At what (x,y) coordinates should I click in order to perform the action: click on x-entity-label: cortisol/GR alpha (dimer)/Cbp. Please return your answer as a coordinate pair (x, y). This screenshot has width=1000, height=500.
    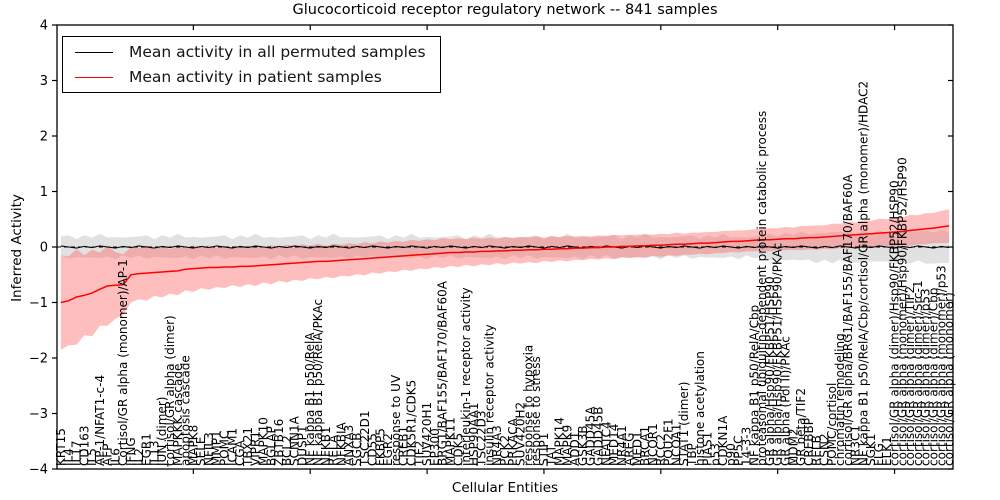
    Looking at the image, I should click on (934, 377).